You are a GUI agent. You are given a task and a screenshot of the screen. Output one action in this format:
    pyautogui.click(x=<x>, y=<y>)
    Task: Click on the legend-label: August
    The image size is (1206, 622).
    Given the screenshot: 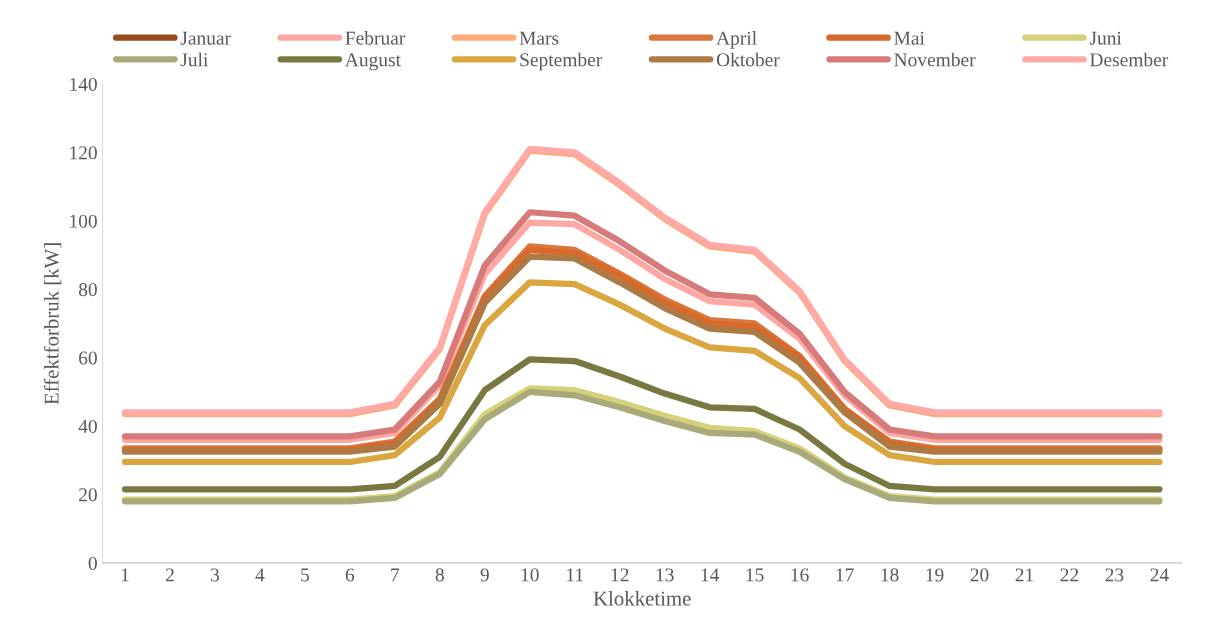 What is the action you would take?
    pyautogui.click(x=373, y=62)
    